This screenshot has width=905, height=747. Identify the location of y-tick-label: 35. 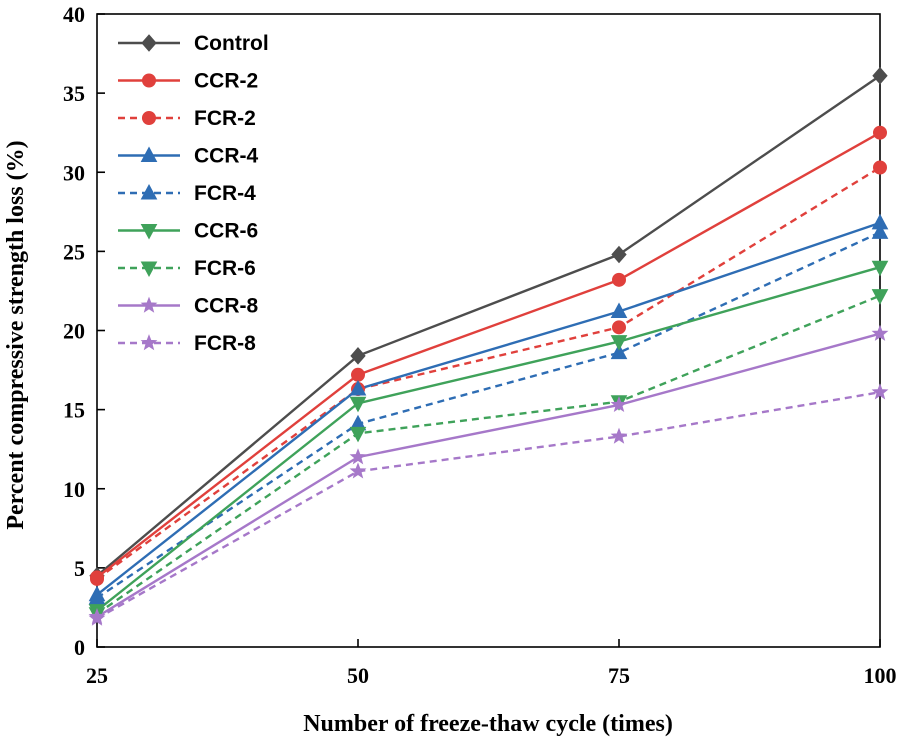
(74, 93).